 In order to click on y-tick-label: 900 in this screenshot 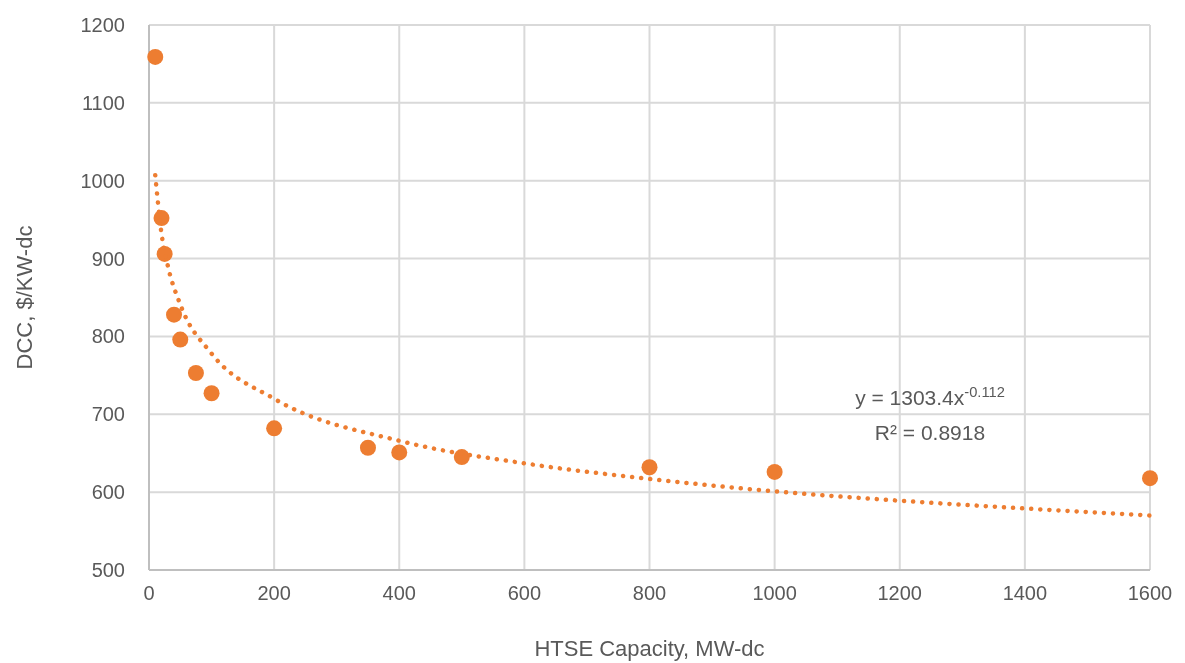, I will do `click(108, 258)`.